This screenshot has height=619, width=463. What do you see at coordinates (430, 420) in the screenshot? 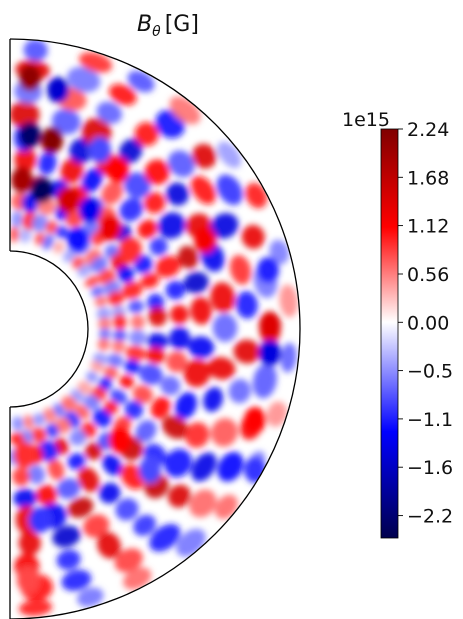
I see `colorbar-tick-label: −1.1` at bounding box center [430, 420].